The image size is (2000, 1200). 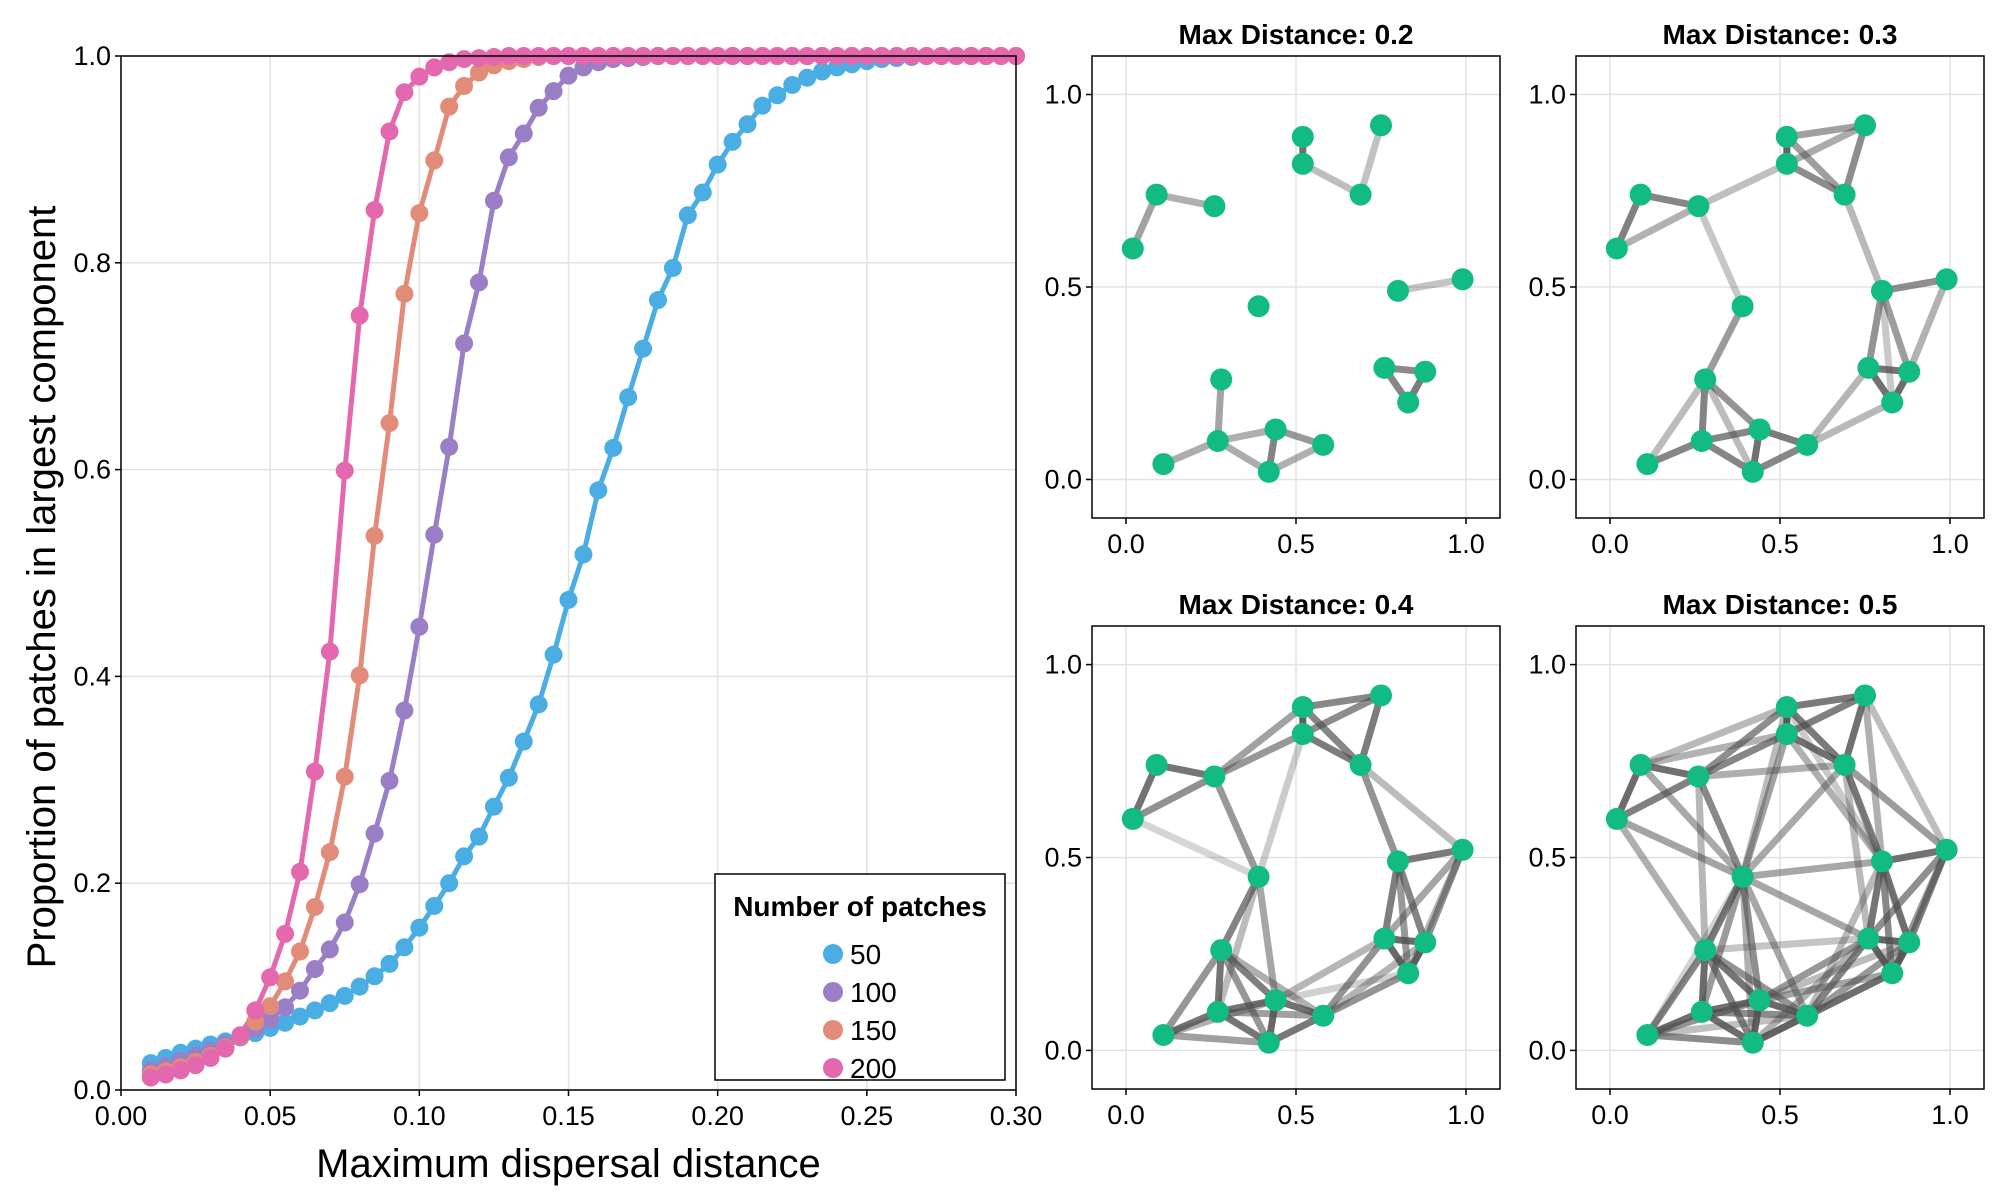 What do you see at coordinates (1780, 604) in the screenshot?
I see `panel-title: Max Distance: 0.5` at bounding box center [1780, 604].